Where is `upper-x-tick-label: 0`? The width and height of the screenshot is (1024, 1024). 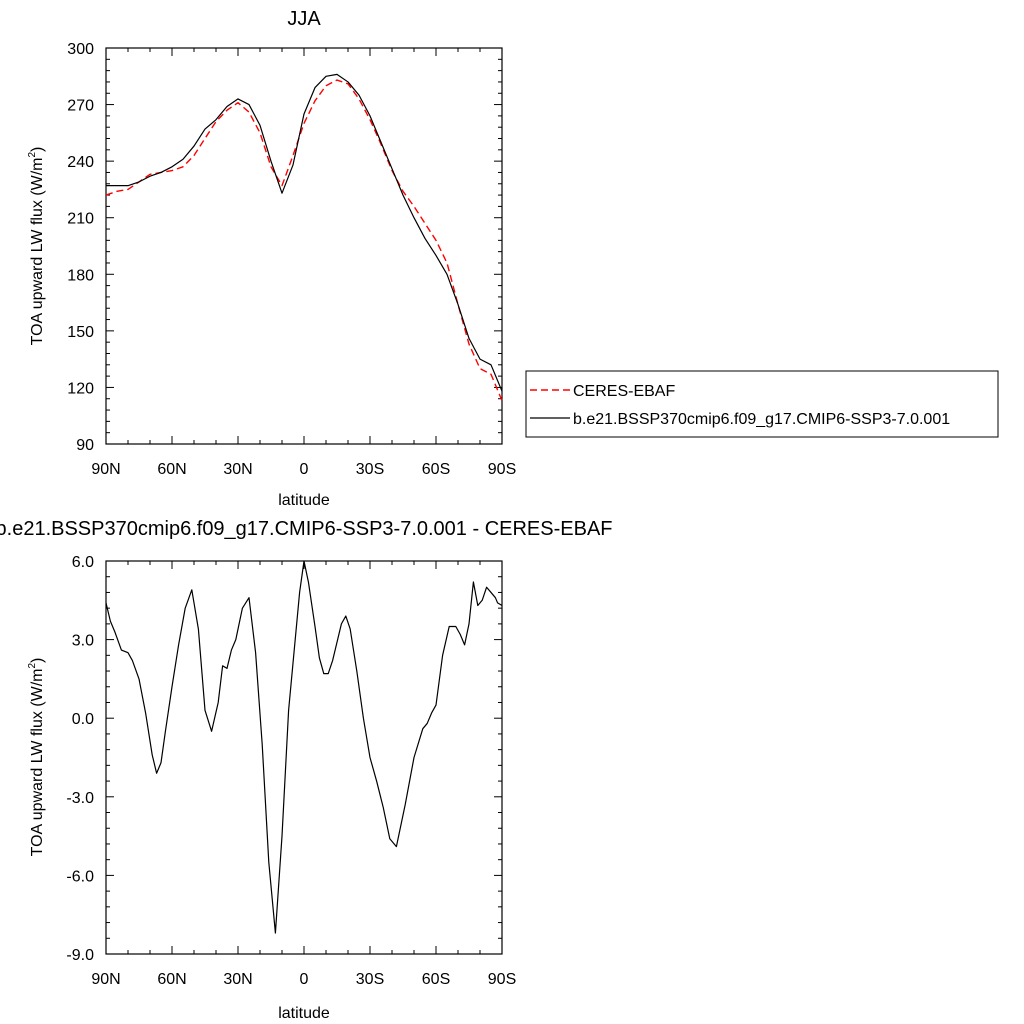
upper-x-tick-label: 0 is located at coordinates (304, 469).